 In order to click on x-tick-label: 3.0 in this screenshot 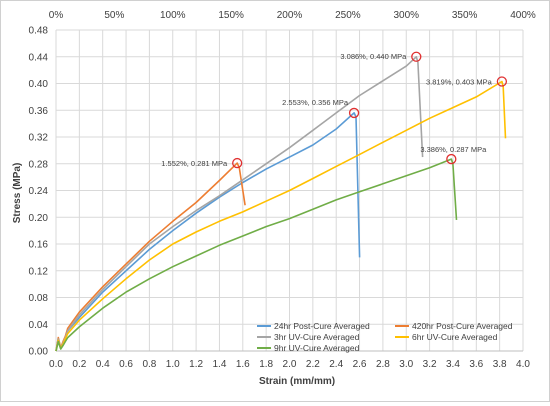, I will do `click(406, 364)`.